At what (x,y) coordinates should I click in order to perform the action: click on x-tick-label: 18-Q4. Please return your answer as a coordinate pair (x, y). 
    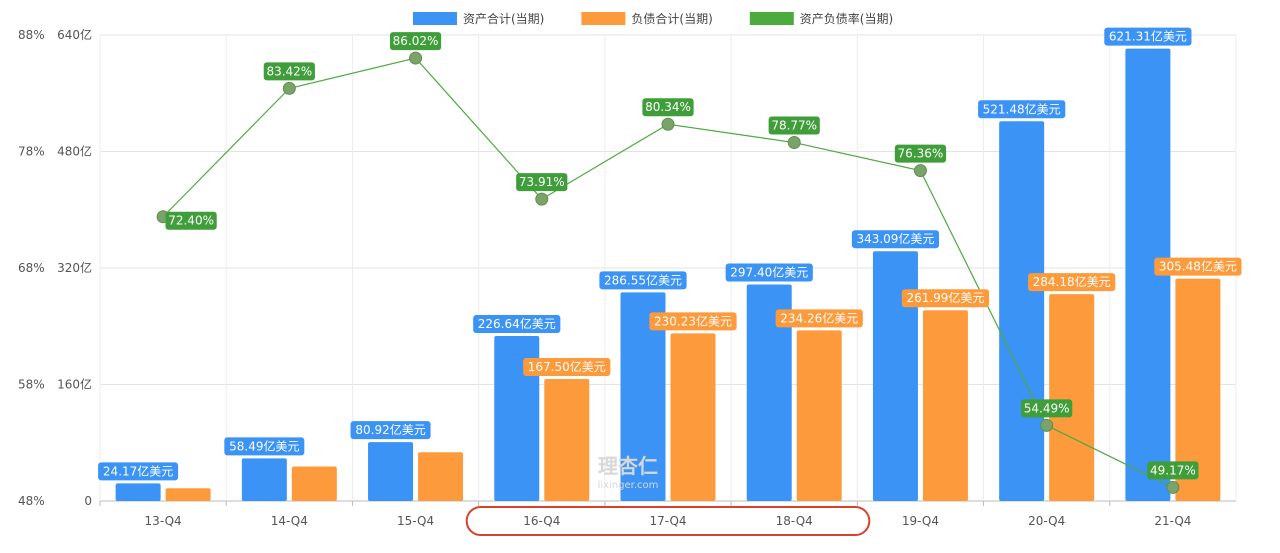
    Looking at the image, I should click on (794, 521).